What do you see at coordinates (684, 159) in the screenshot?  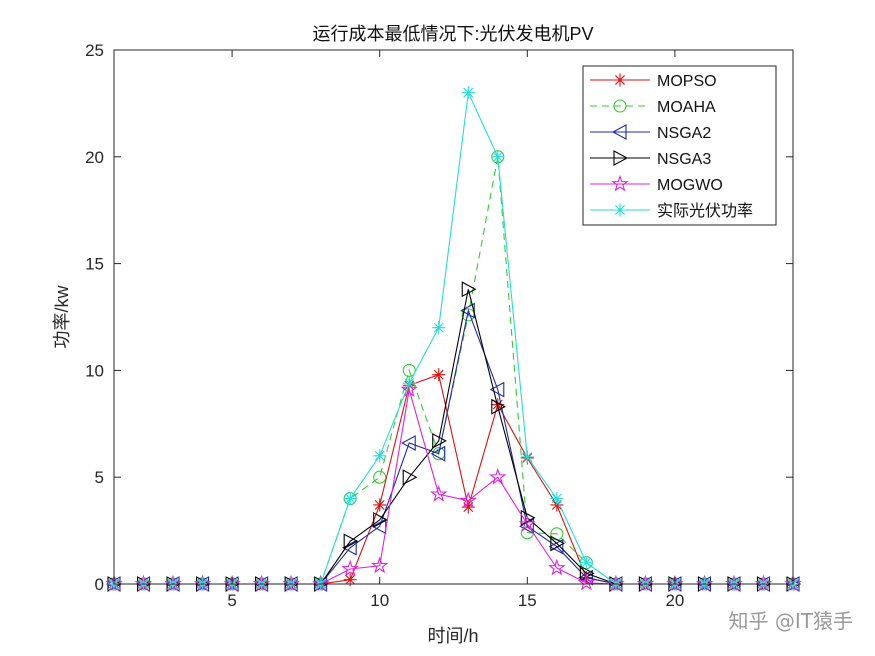 I see `legend-label: NSGA3` at bounding box center [684, 159].